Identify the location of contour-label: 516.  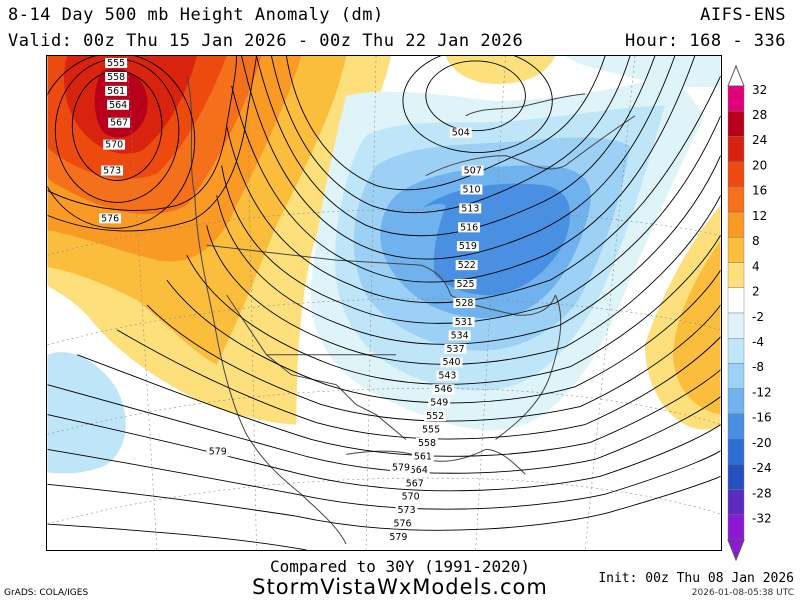
(469, 227).